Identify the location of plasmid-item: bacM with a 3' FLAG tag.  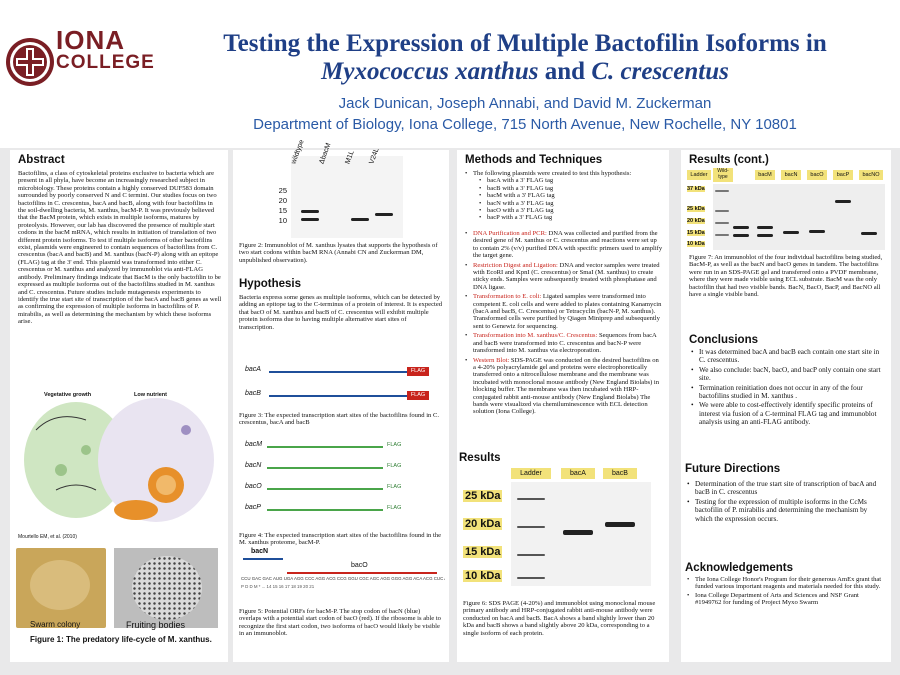
(571, 196).